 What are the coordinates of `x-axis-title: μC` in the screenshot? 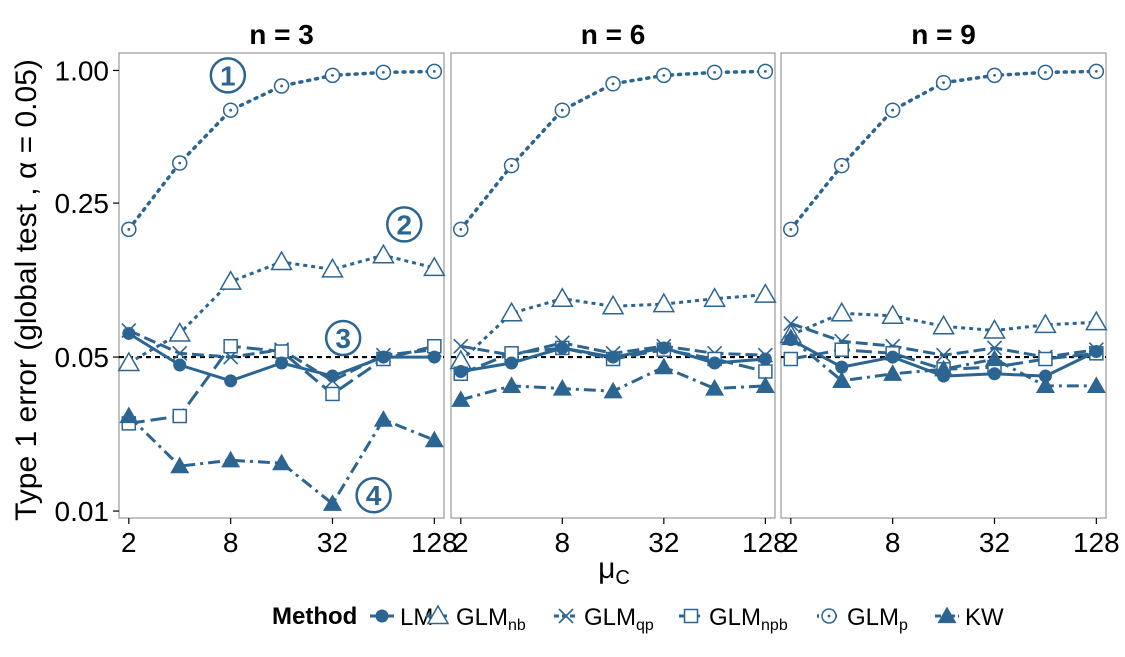 It's located at (614, 570).